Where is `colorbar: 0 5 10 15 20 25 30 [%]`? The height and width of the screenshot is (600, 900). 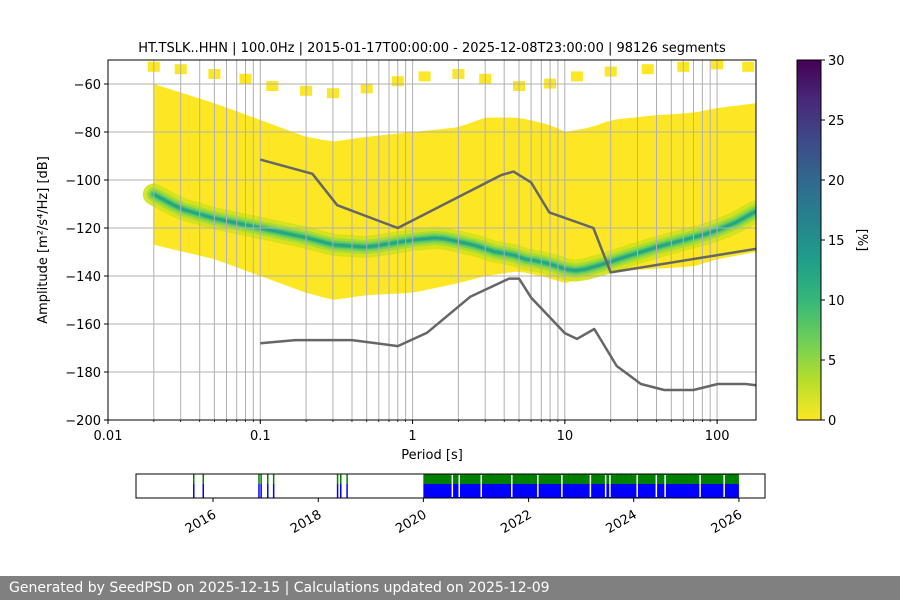
colorbar: 0 5 10 15 20 25 30 [%] is located at coordinates (832, 241).